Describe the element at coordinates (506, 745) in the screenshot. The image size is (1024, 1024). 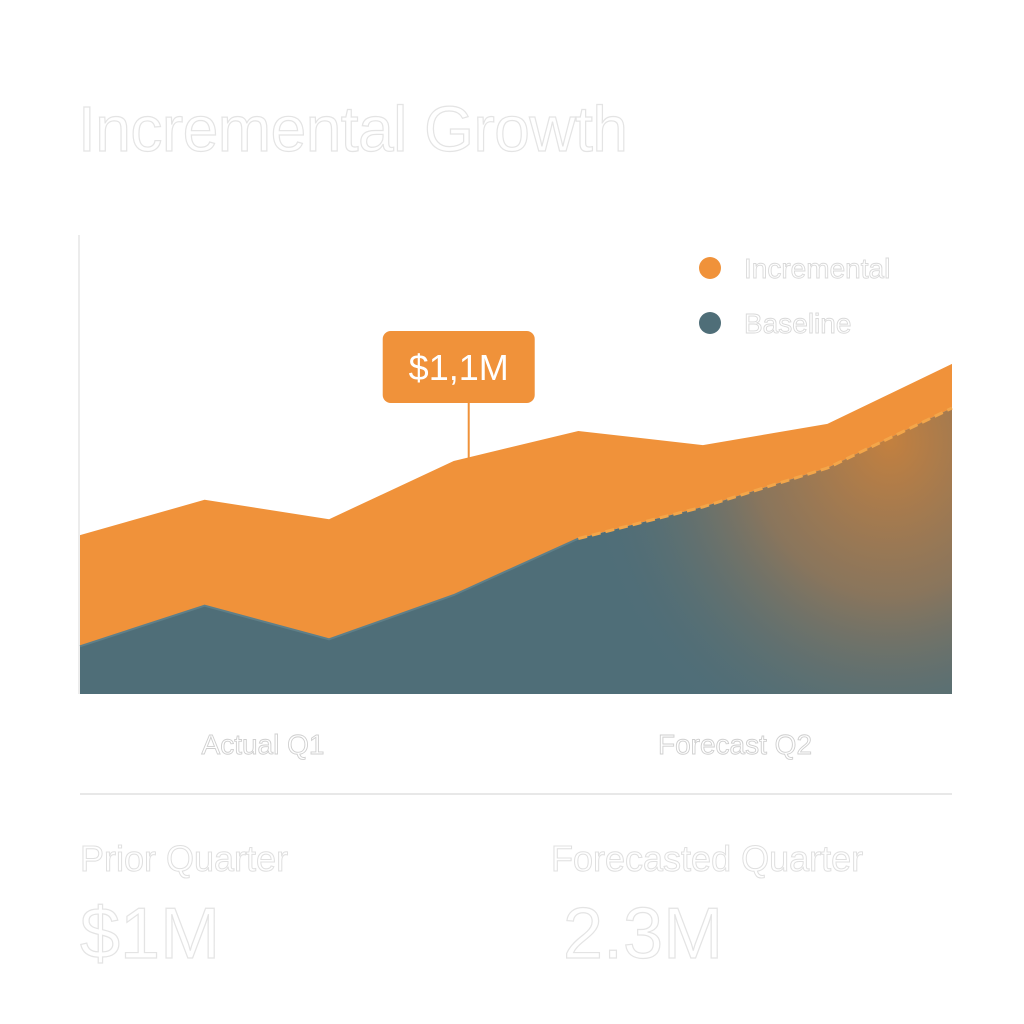
I see `x-axis-labels: Actual Q1 Forecast Q2` at that location.